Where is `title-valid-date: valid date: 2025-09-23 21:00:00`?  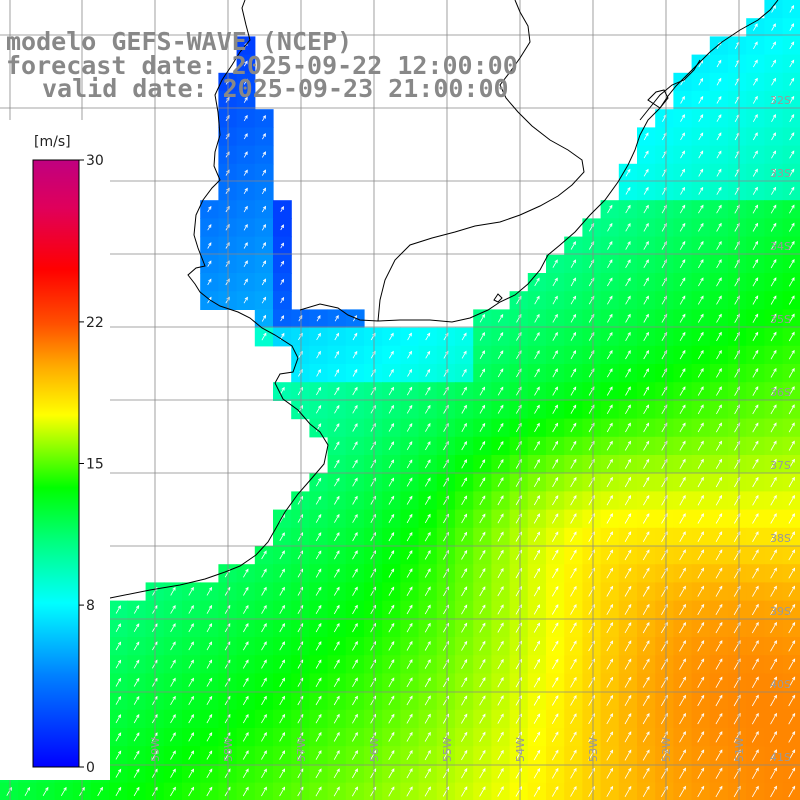 title-valid-date: valid date: 2025-09-23 21:00:00 is located at coordinates (275, 88).